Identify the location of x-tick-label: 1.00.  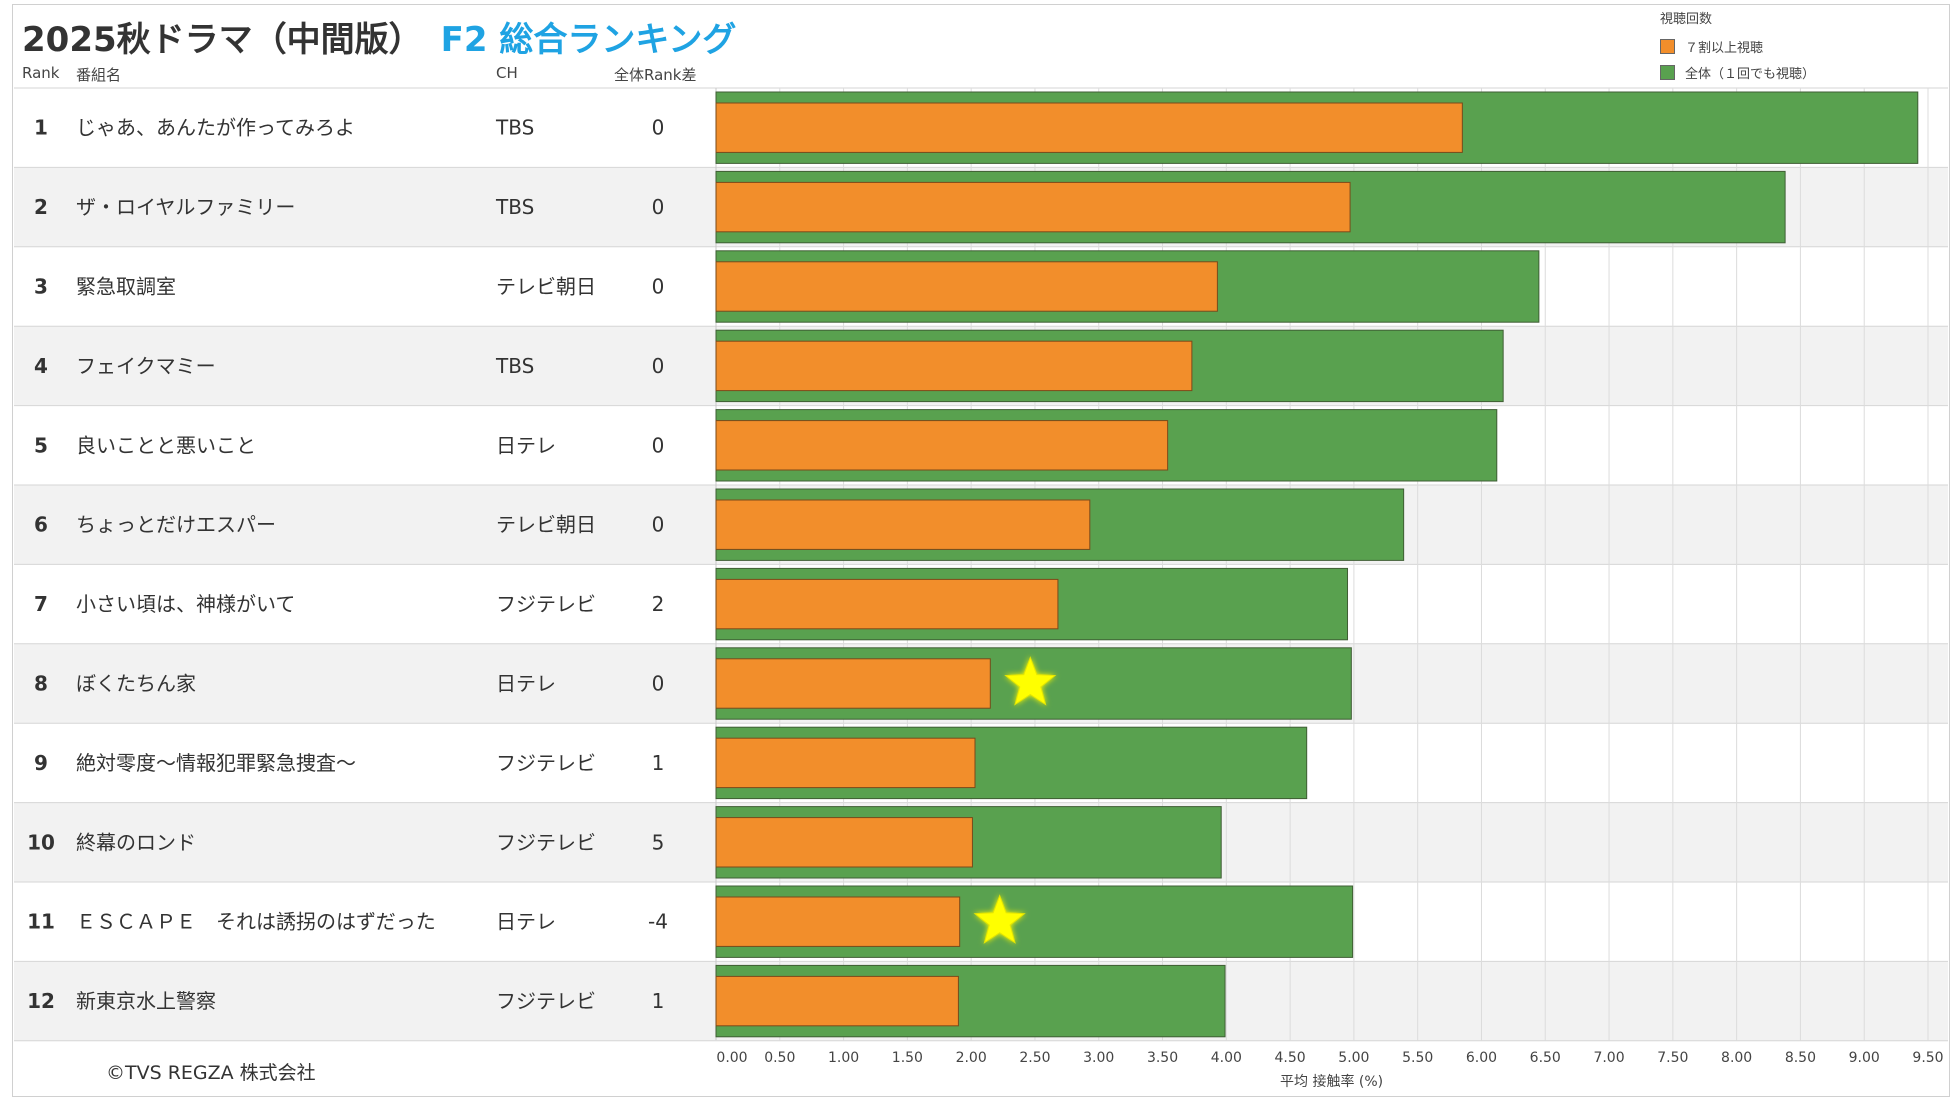
(843, 1058).